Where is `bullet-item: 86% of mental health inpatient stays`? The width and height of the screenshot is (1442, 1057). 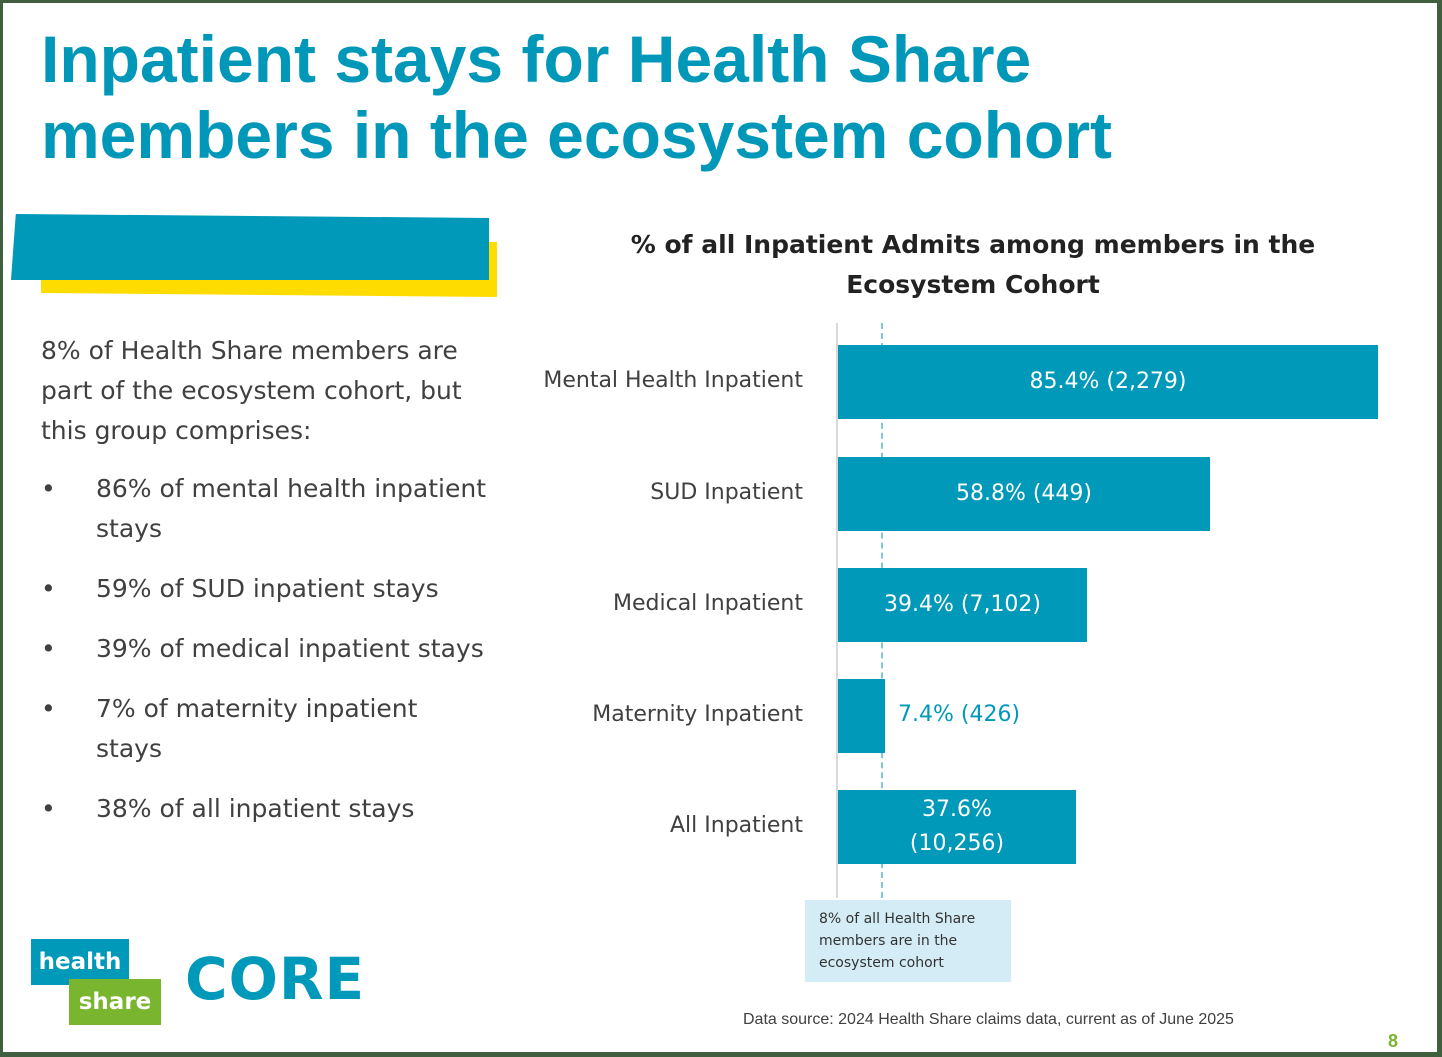 bullet-item: 86% of mental health inpatient stays is located at coordinates (266, 509).